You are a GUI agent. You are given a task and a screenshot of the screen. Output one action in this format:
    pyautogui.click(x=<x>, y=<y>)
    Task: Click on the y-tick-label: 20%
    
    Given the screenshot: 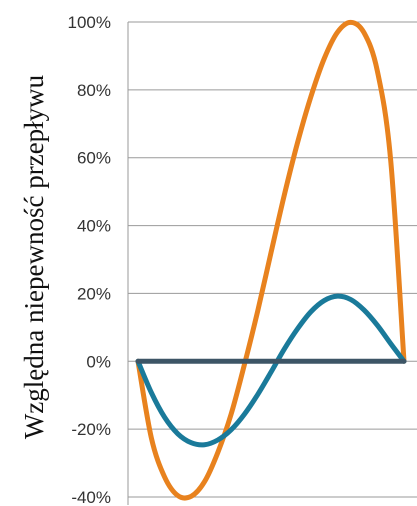 What is the action you would take?
    pyautogui.click(x=94, y=293)
    